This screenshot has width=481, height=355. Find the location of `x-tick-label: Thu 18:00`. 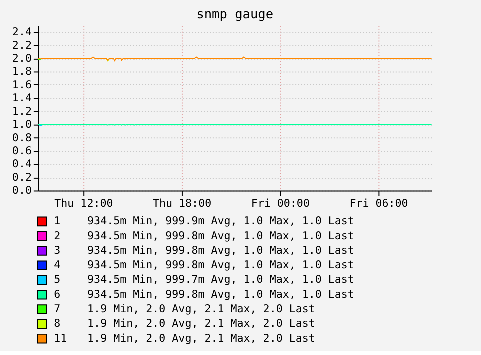

x-tick-label: Thu 18:00 is located at coordinates (182, 203).